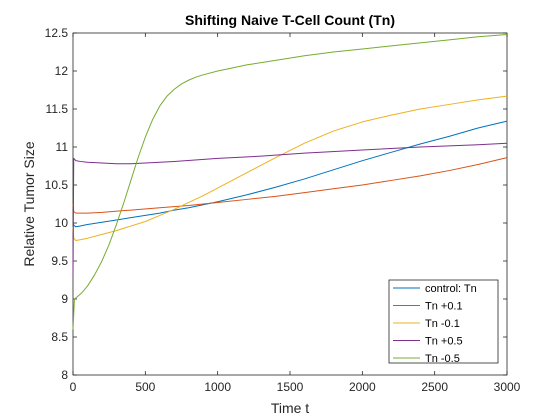 The image size is (560, 420). What do you see at coordinates (362, 387) in the screenshot?
I see `x-tick-label: 2000` at bounding box center [362, 387].